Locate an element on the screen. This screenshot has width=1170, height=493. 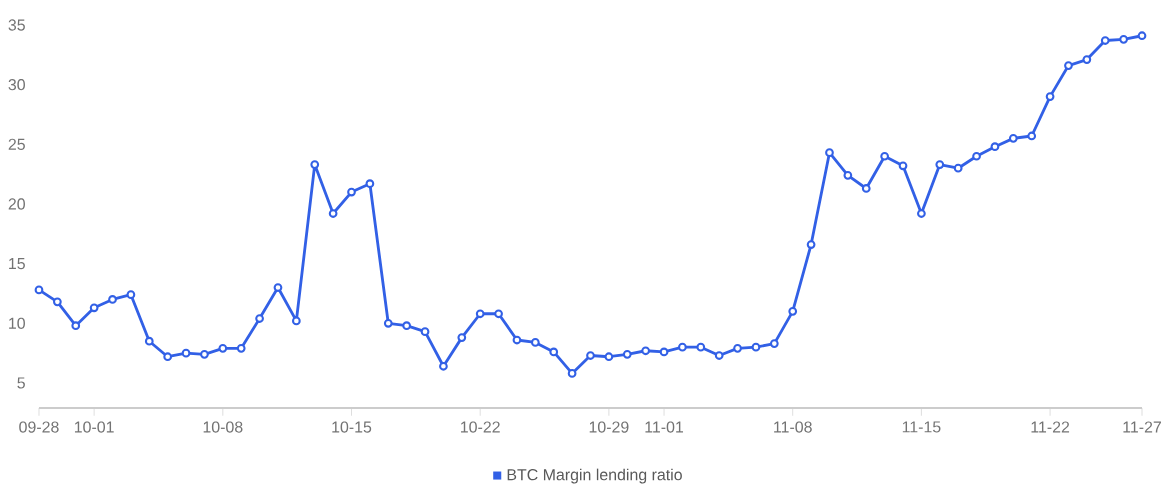
y-tick-label: 35 is located at coordinates (16, 25).